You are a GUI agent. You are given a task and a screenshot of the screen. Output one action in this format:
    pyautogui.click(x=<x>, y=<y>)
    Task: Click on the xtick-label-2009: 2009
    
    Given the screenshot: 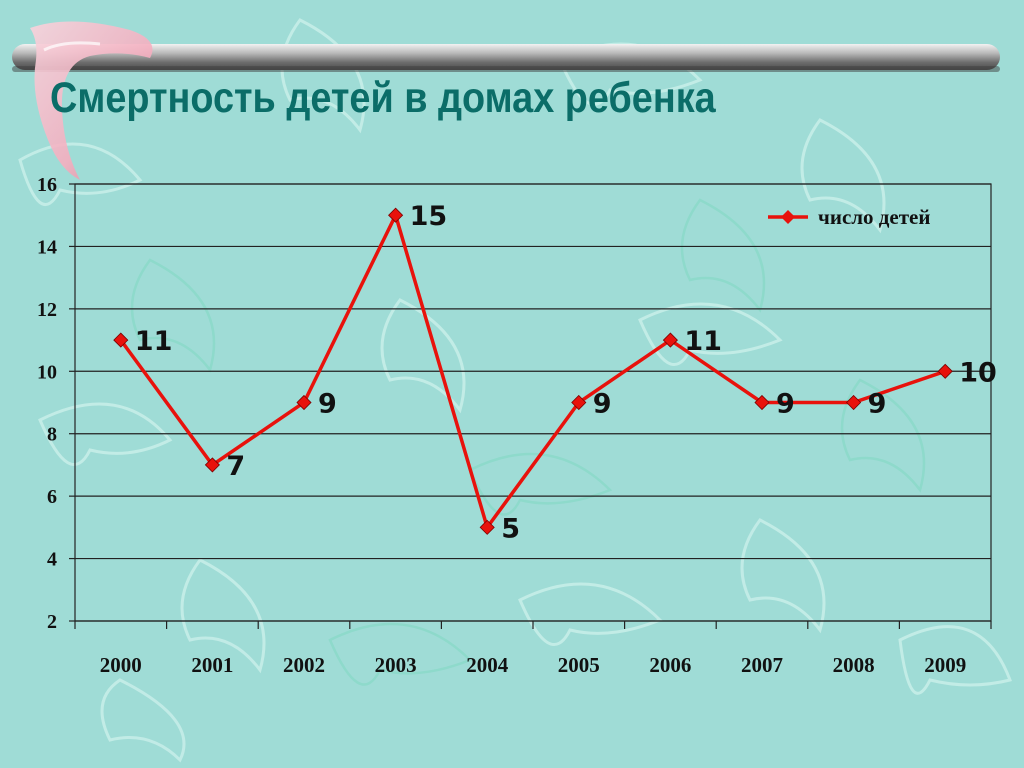 What is the action you would take?
    pyautogui.click(x=945, y=665)
    